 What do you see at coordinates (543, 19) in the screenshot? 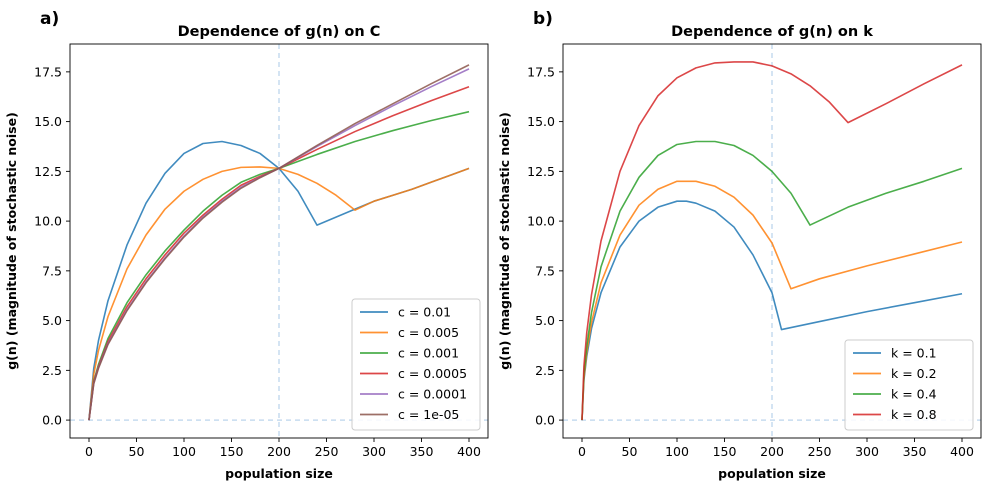
I see `panel-label: b)` at bounding box center [543, 19].